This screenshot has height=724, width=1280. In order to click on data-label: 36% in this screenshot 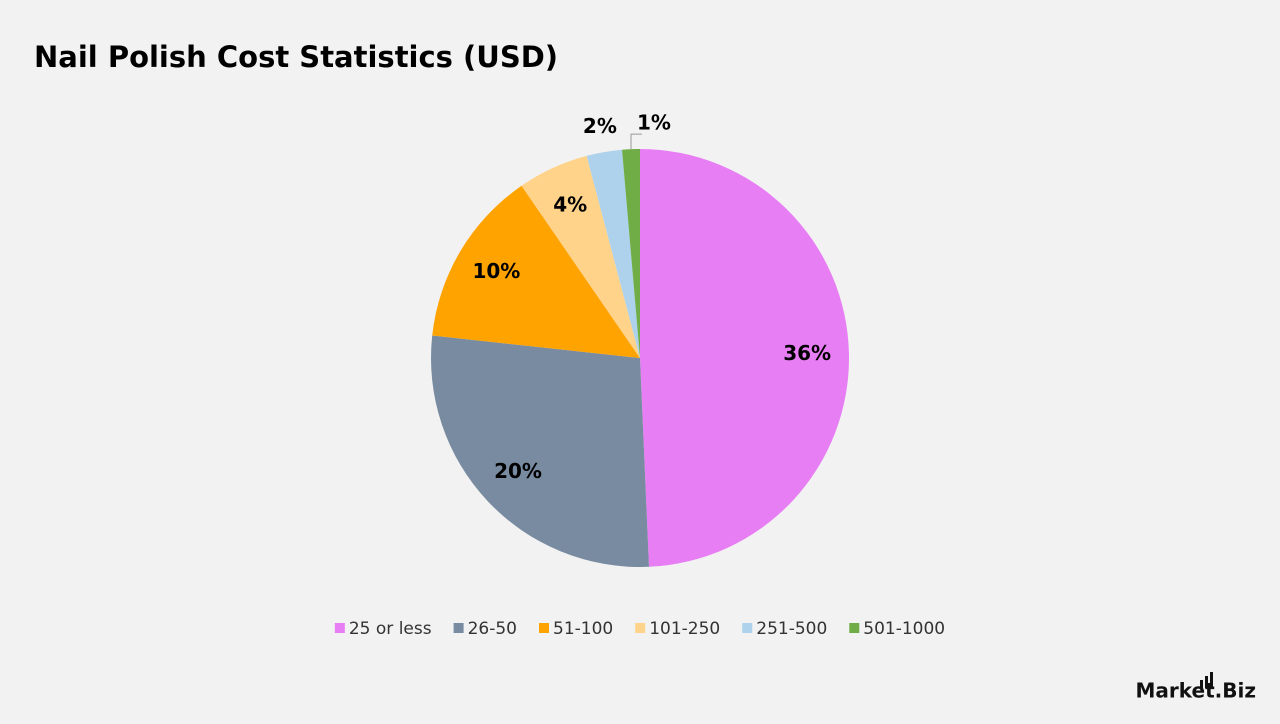, I will do `click(807, 353)`.